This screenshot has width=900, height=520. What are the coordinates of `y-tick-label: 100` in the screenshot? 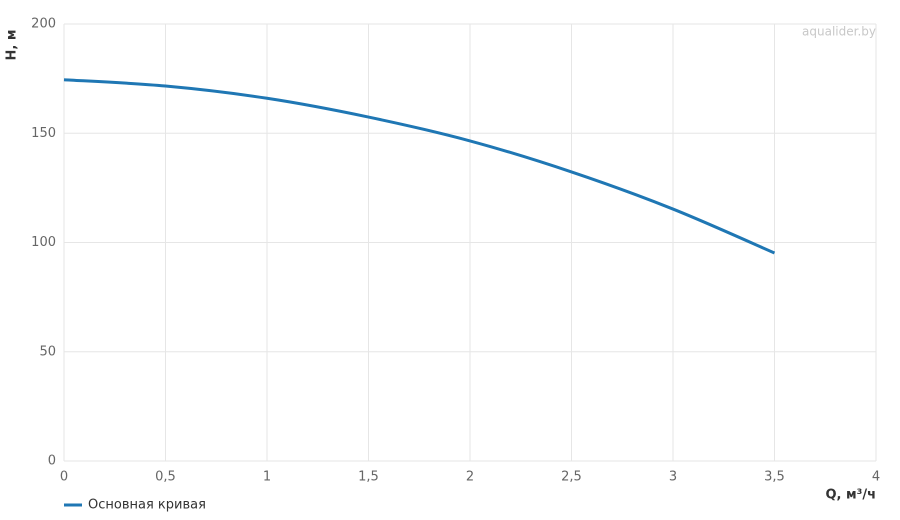 It's located at (43, 242).